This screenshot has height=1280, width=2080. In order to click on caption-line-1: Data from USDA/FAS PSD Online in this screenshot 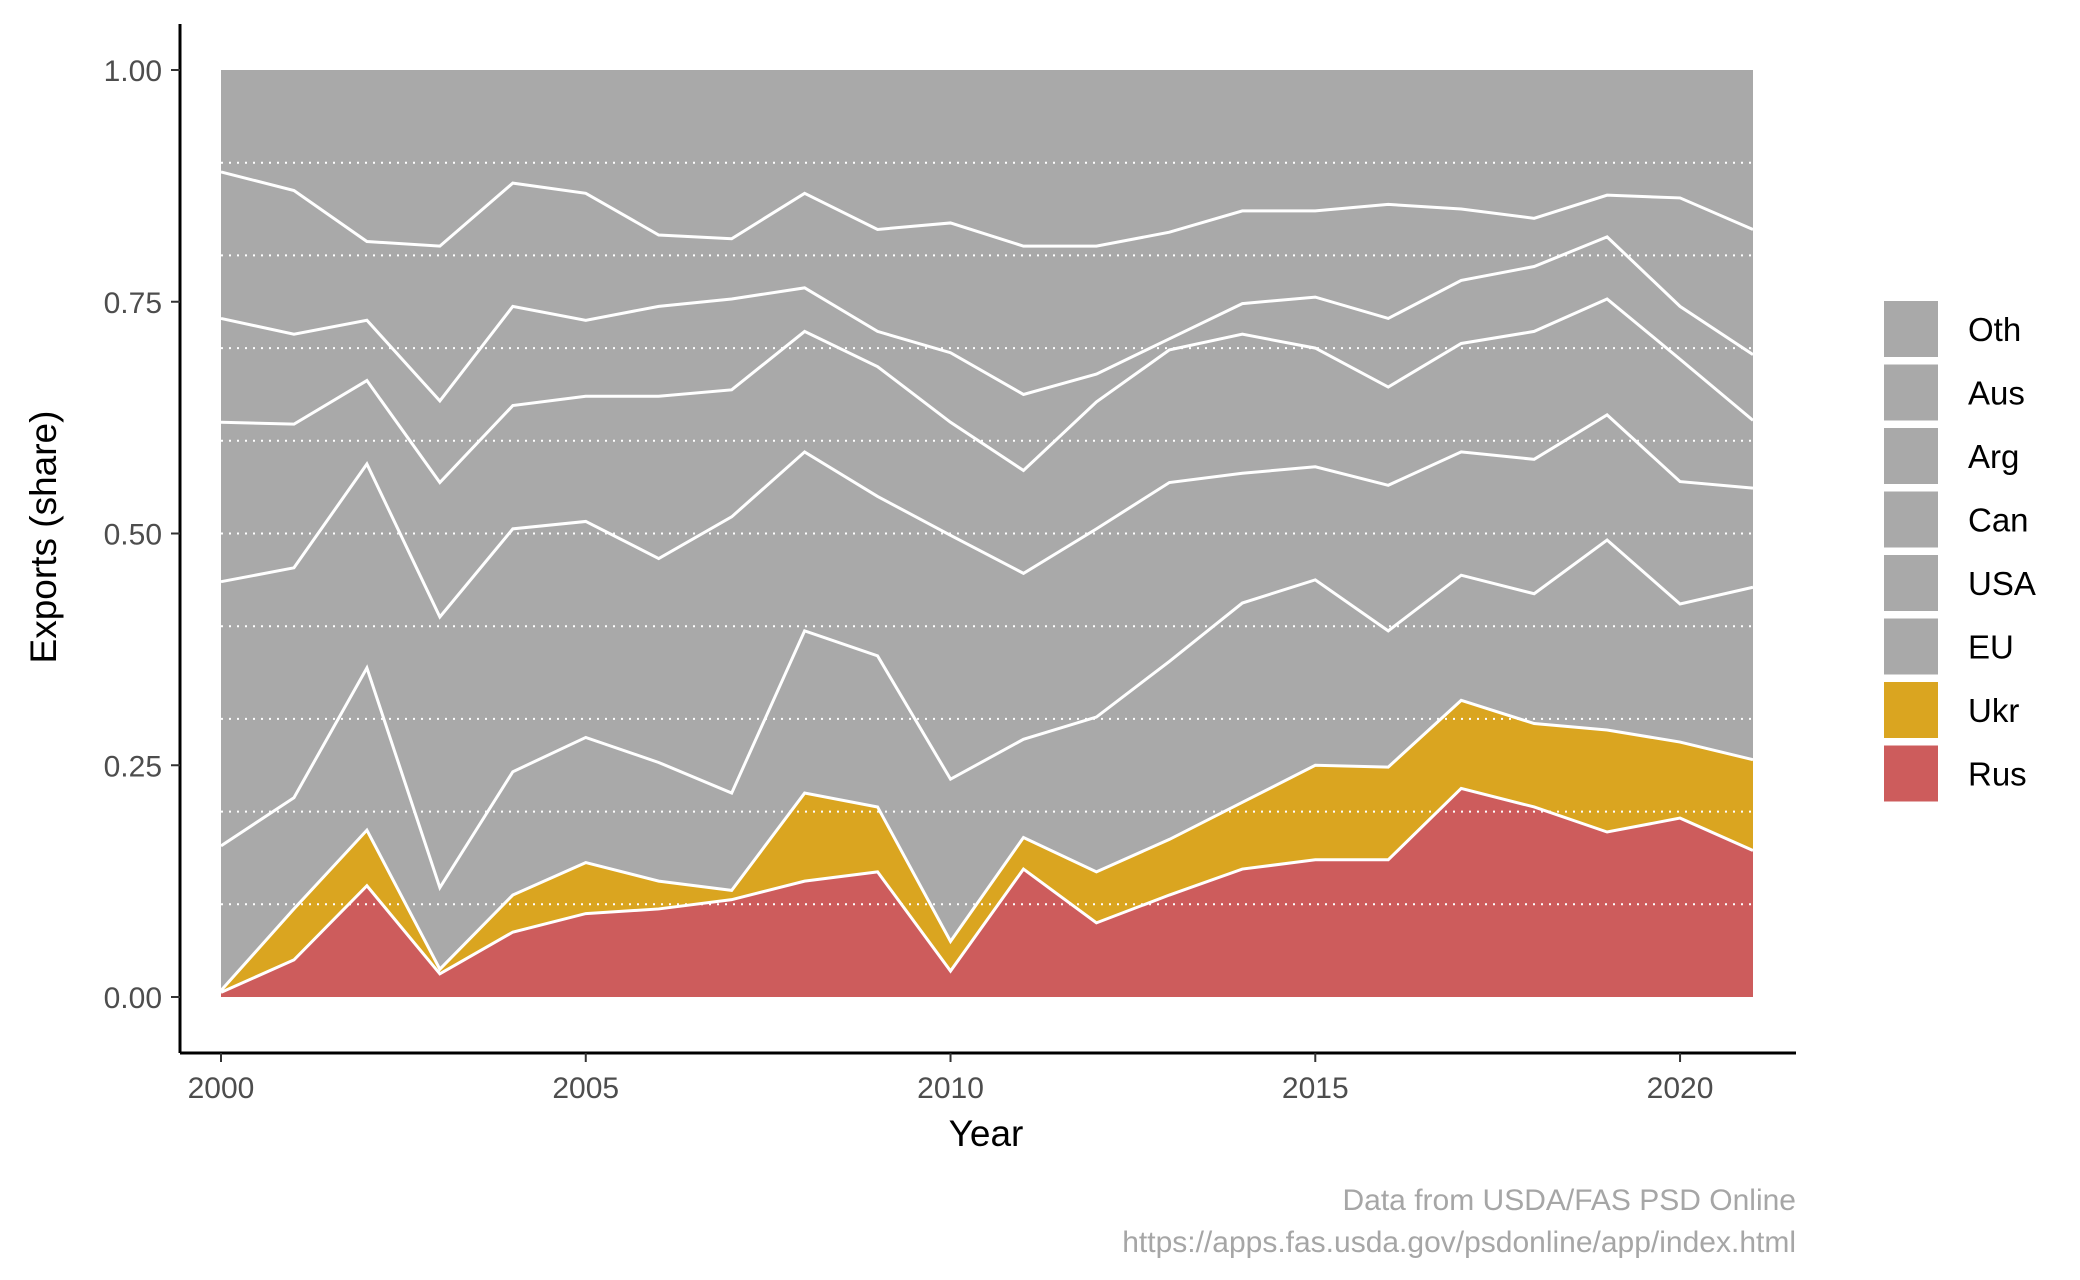, I will do `click(1570, 1200)`.